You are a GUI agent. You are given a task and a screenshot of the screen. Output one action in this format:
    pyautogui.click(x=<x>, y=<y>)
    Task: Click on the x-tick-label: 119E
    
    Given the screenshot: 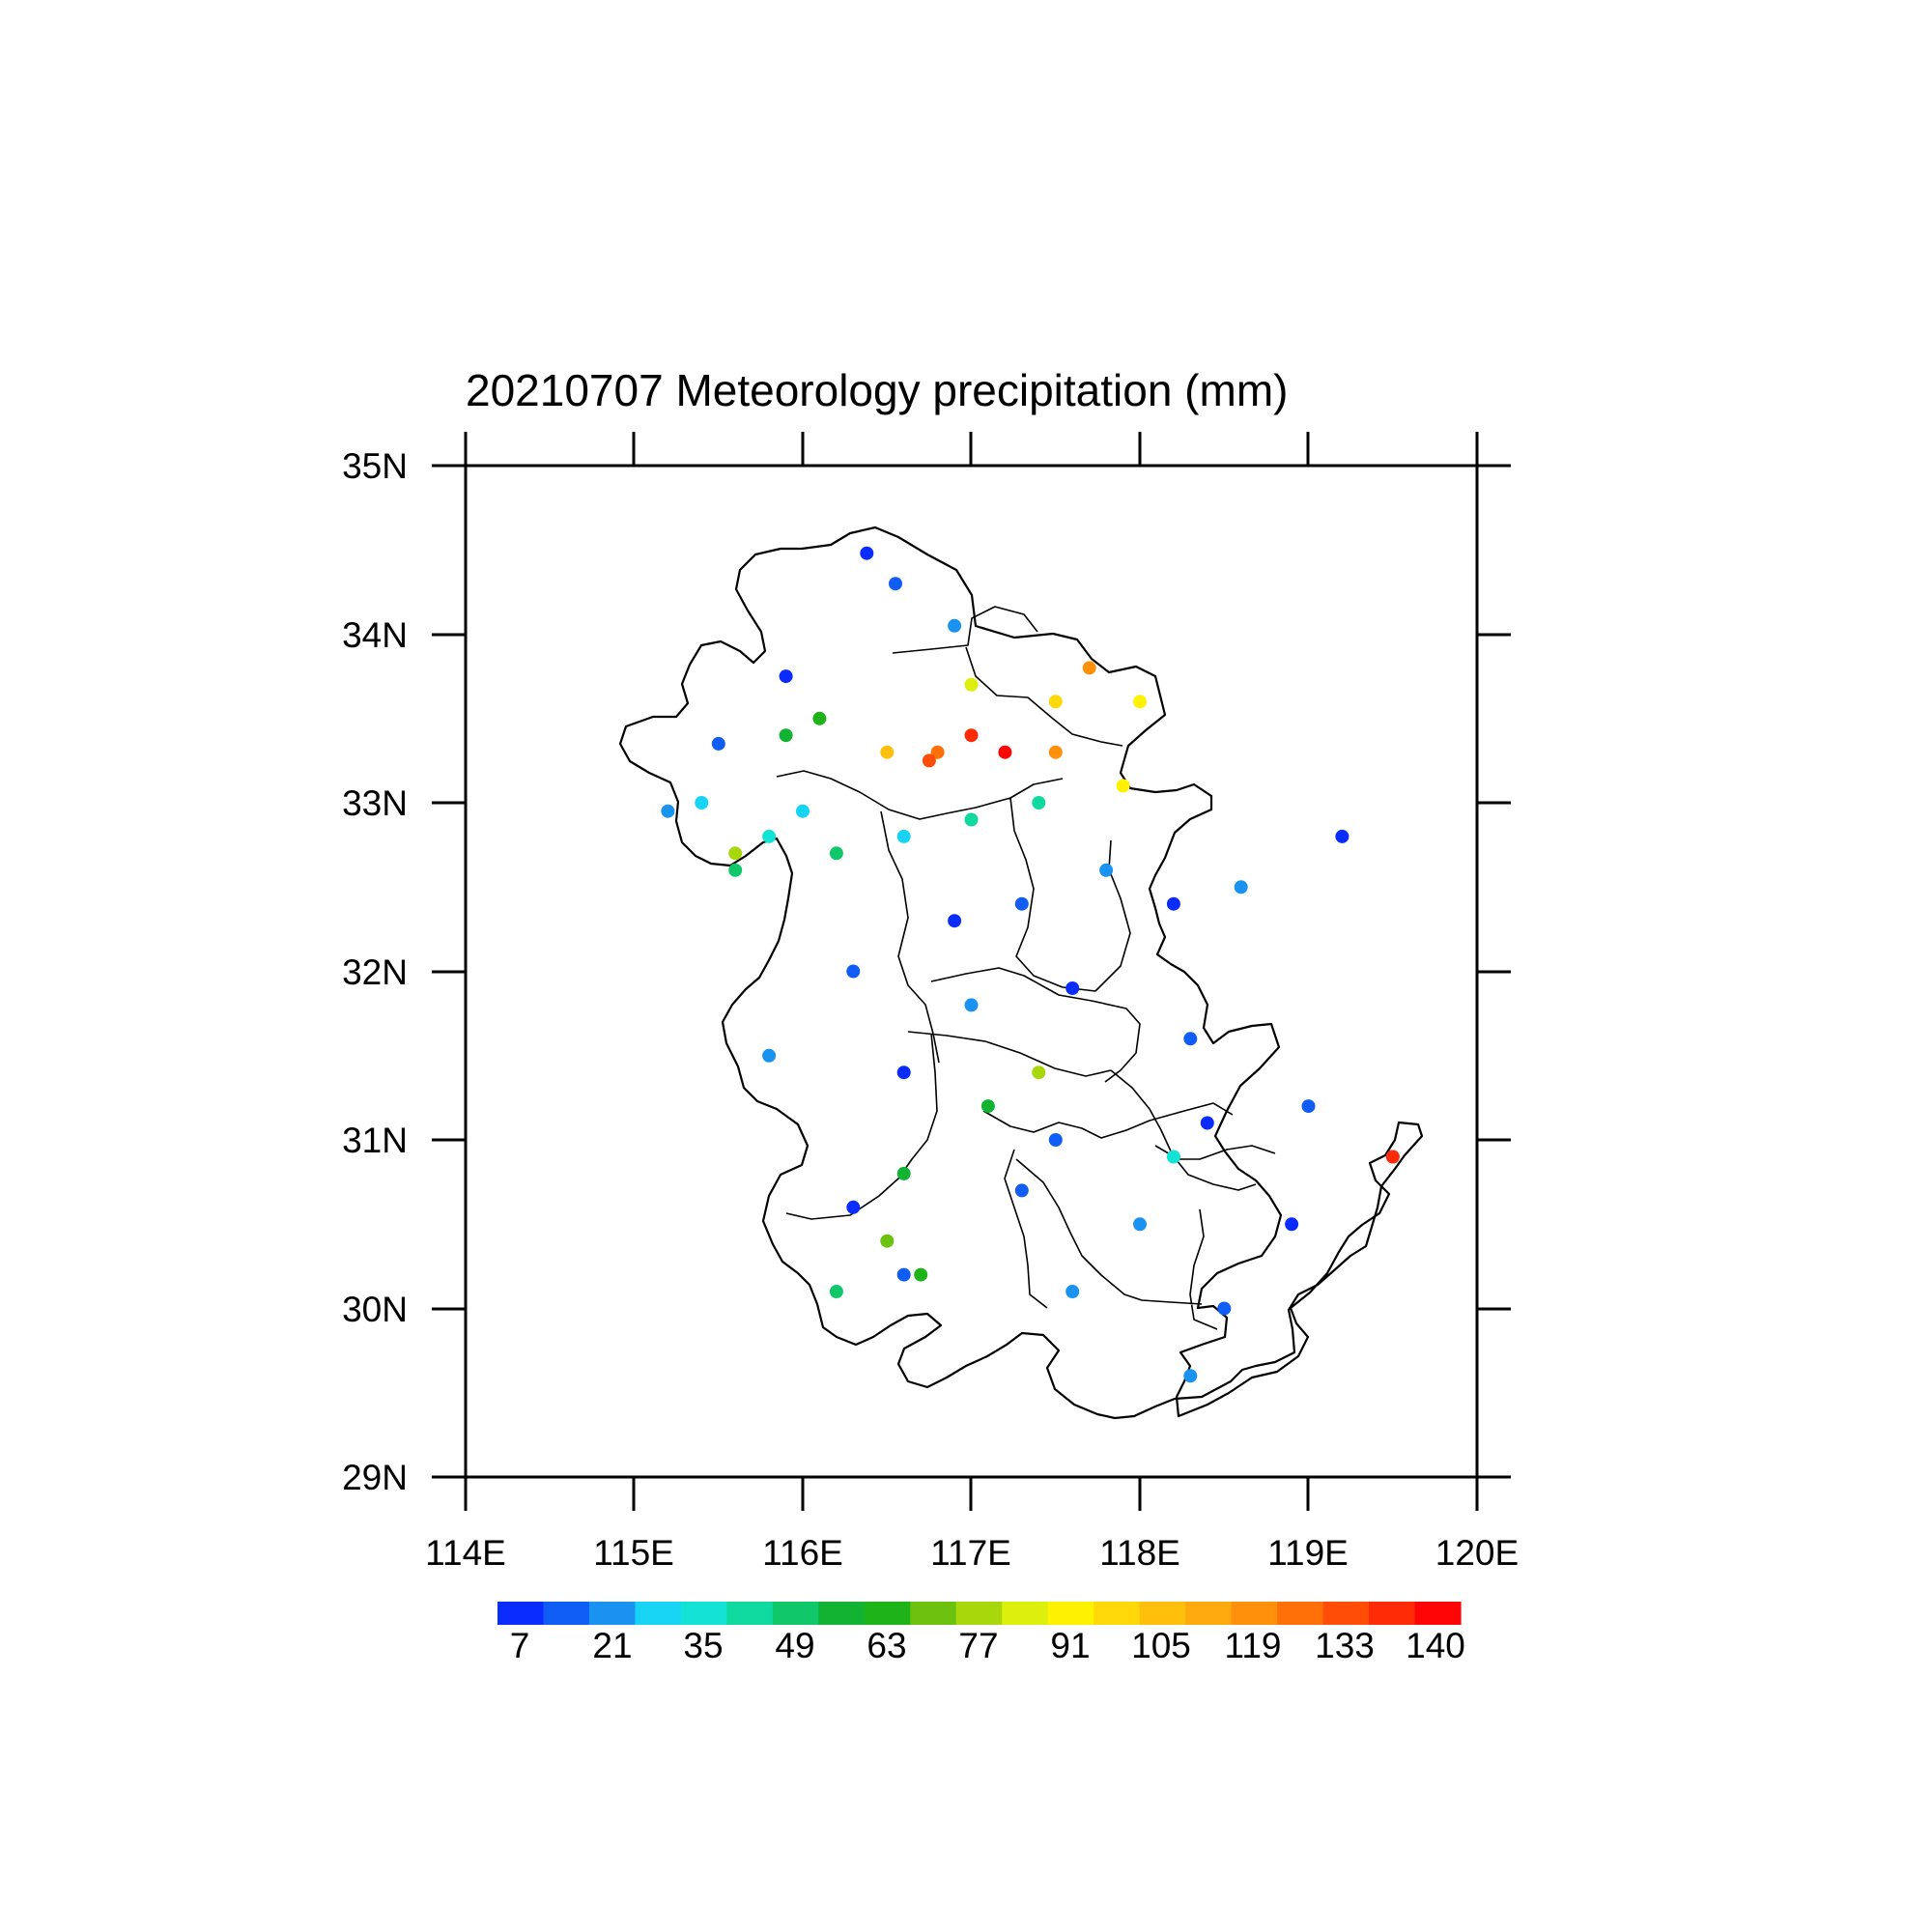 What is the action you would take?
    pyautogui.click(x=1308, y=1553)
    